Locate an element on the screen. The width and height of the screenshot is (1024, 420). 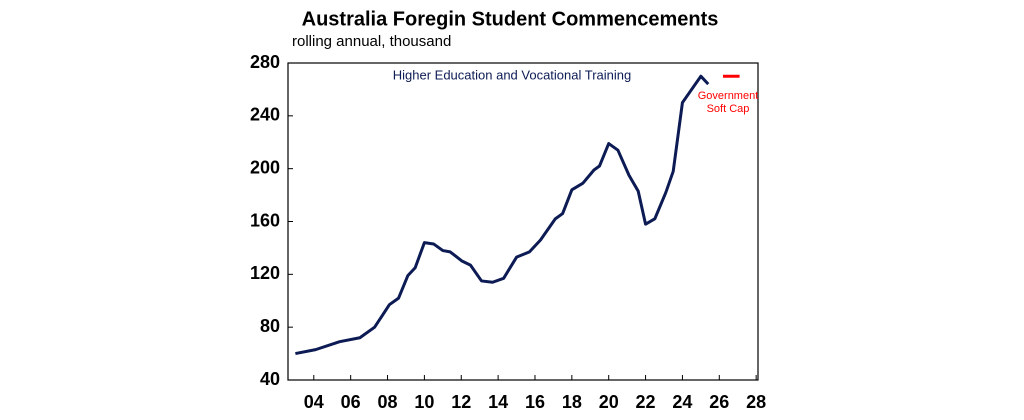
y-tick-label: 240 is located at coordinates (265, 115).